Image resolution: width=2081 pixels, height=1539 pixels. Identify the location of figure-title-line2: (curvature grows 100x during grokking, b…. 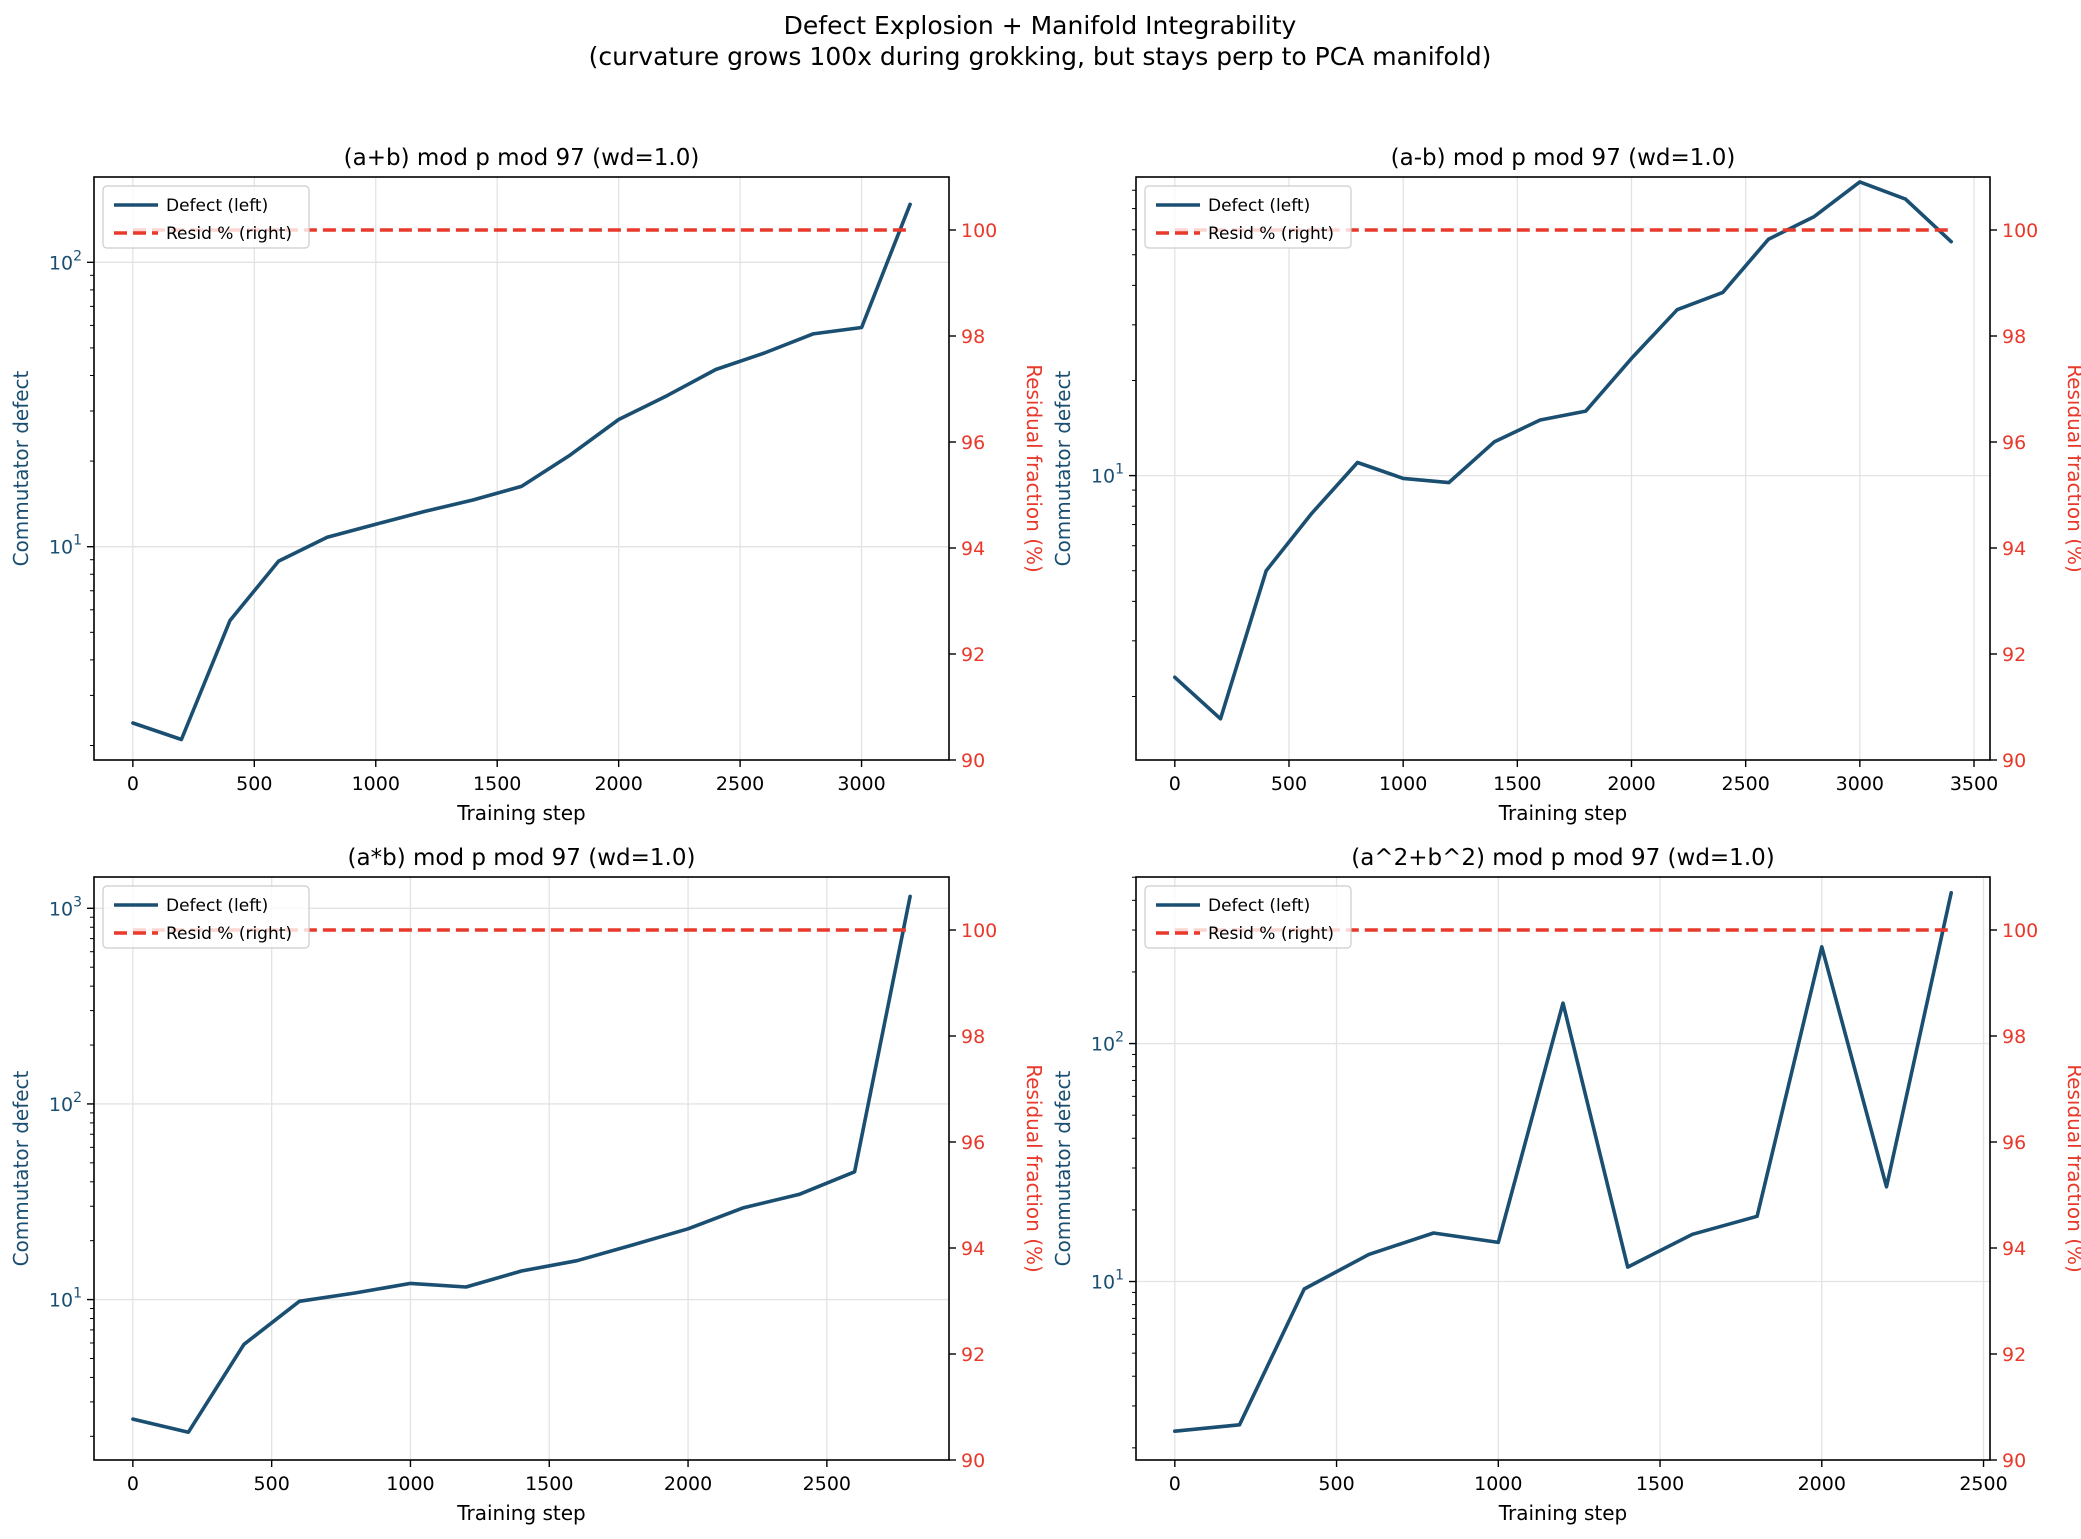
(1040, 56).